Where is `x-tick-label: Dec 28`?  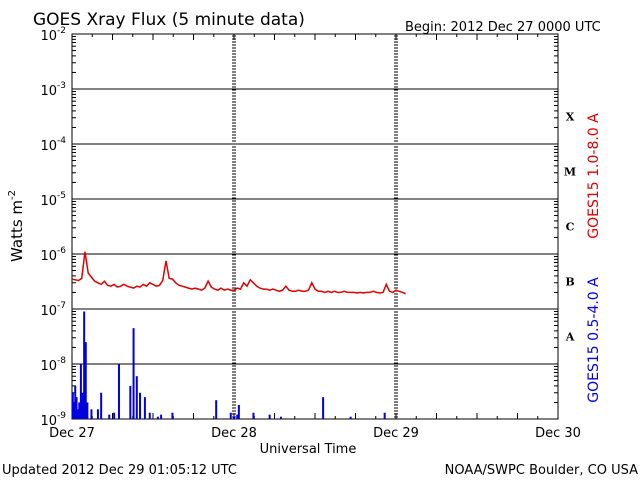 x-tick-label: Dec 28 is located at coordinates (234, 433).